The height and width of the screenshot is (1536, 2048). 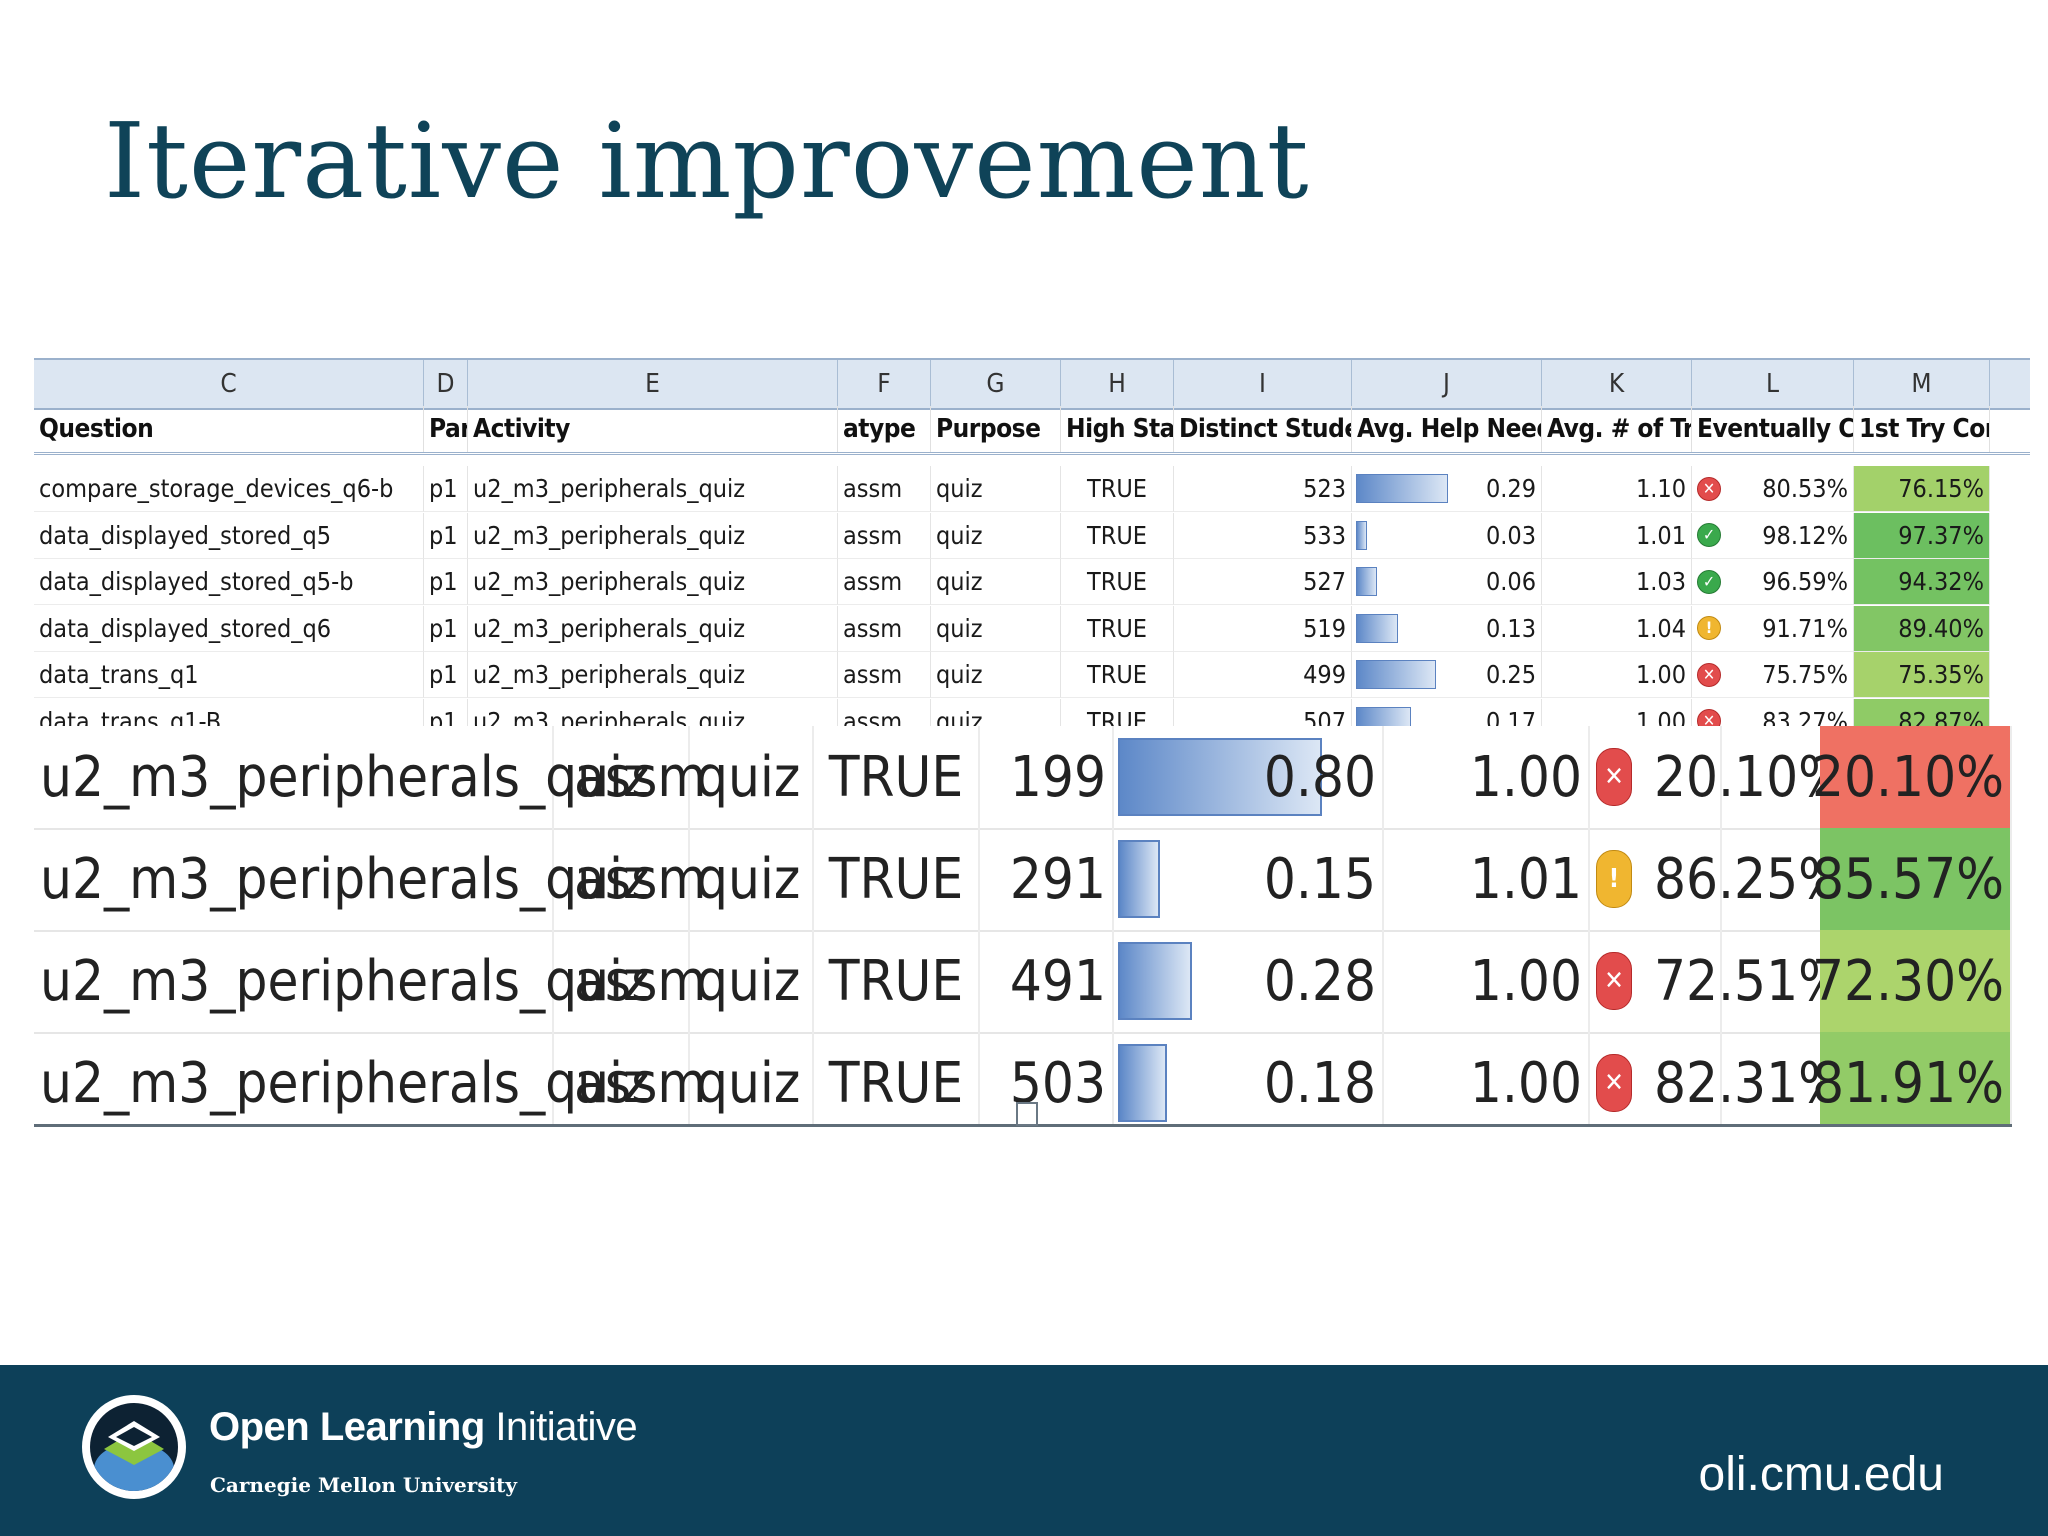 What do you see at coordinates (1617, 384) in the screenshot?
I see `column-letter-k: K` at bounding box center [1617, 384].